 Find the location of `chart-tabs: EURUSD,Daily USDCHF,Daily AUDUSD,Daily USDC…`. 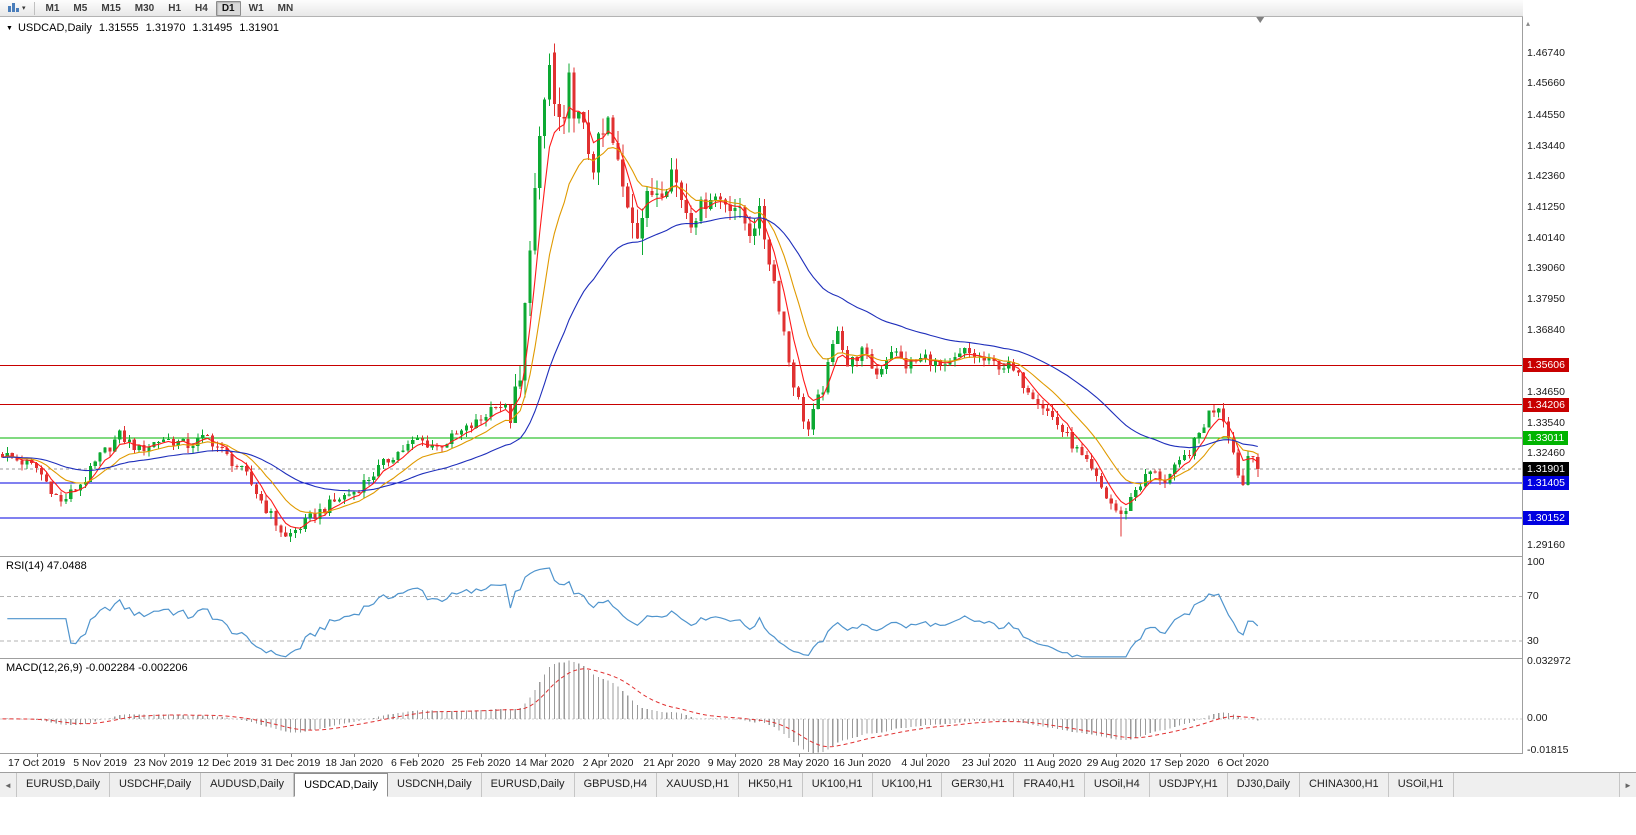

chart-tabs: EURUSD,Daily USDCHF,Daily AUDUSD,Daily USDC… is located at coordinates (735, 785).